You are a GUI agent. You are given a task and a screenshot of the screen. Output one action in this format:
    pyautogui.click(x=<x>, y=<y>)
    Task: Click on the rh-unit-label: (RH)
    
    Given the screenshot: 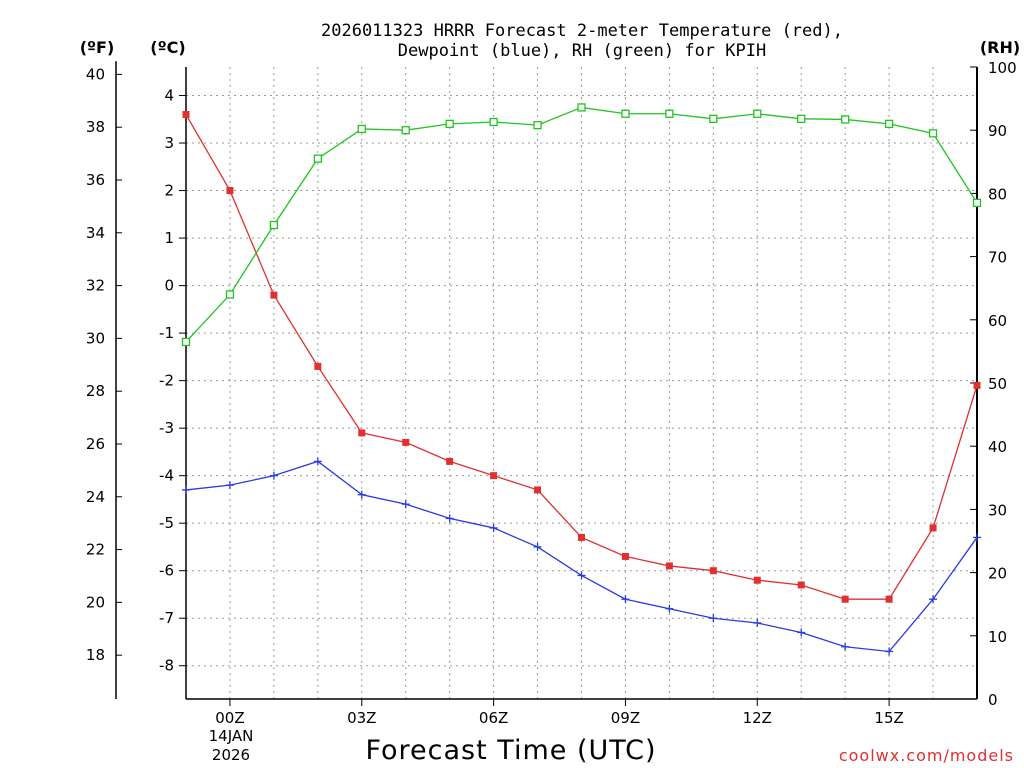 What is the action you would take?
    pyautogui.click(x=1000, y=47)
    